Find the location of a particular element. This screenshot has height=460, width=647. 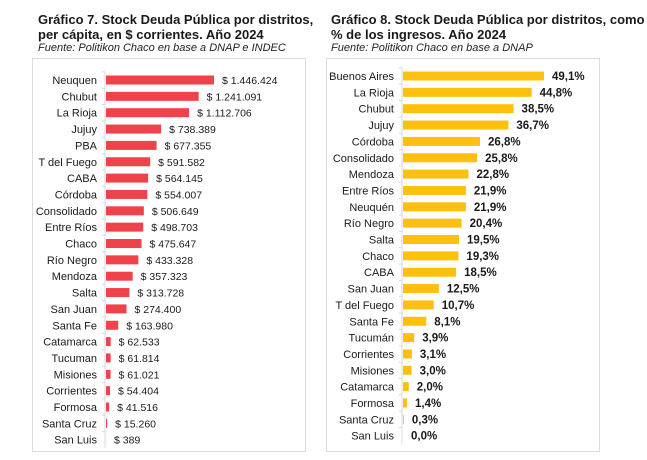

category-label: Río Negro is located at coordinates (369, 224).